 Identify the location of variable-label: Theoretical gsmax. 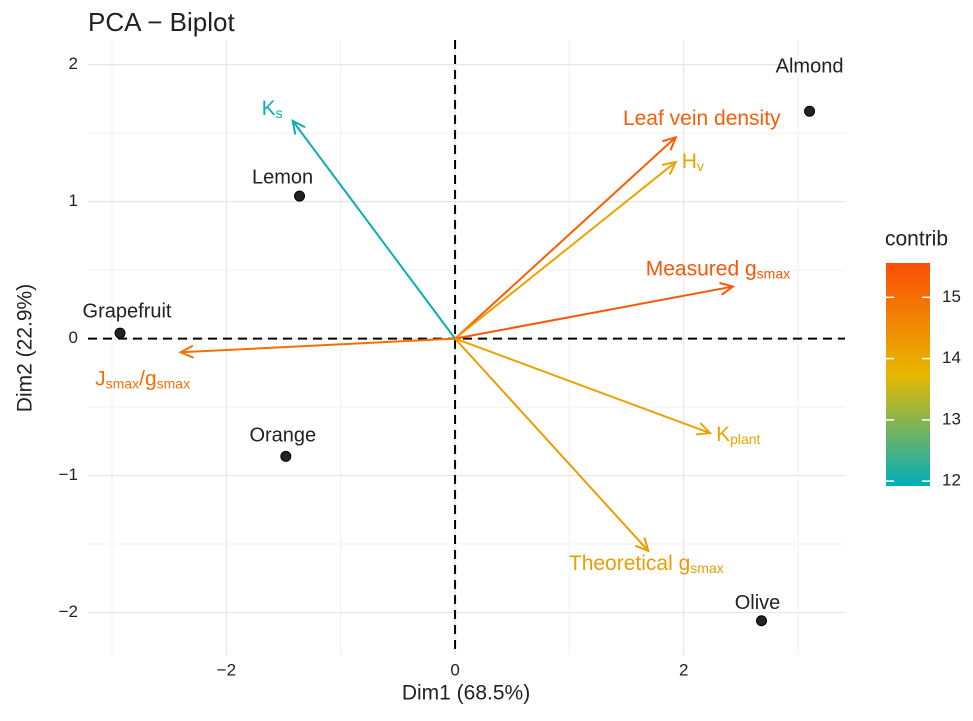
(646, 563).